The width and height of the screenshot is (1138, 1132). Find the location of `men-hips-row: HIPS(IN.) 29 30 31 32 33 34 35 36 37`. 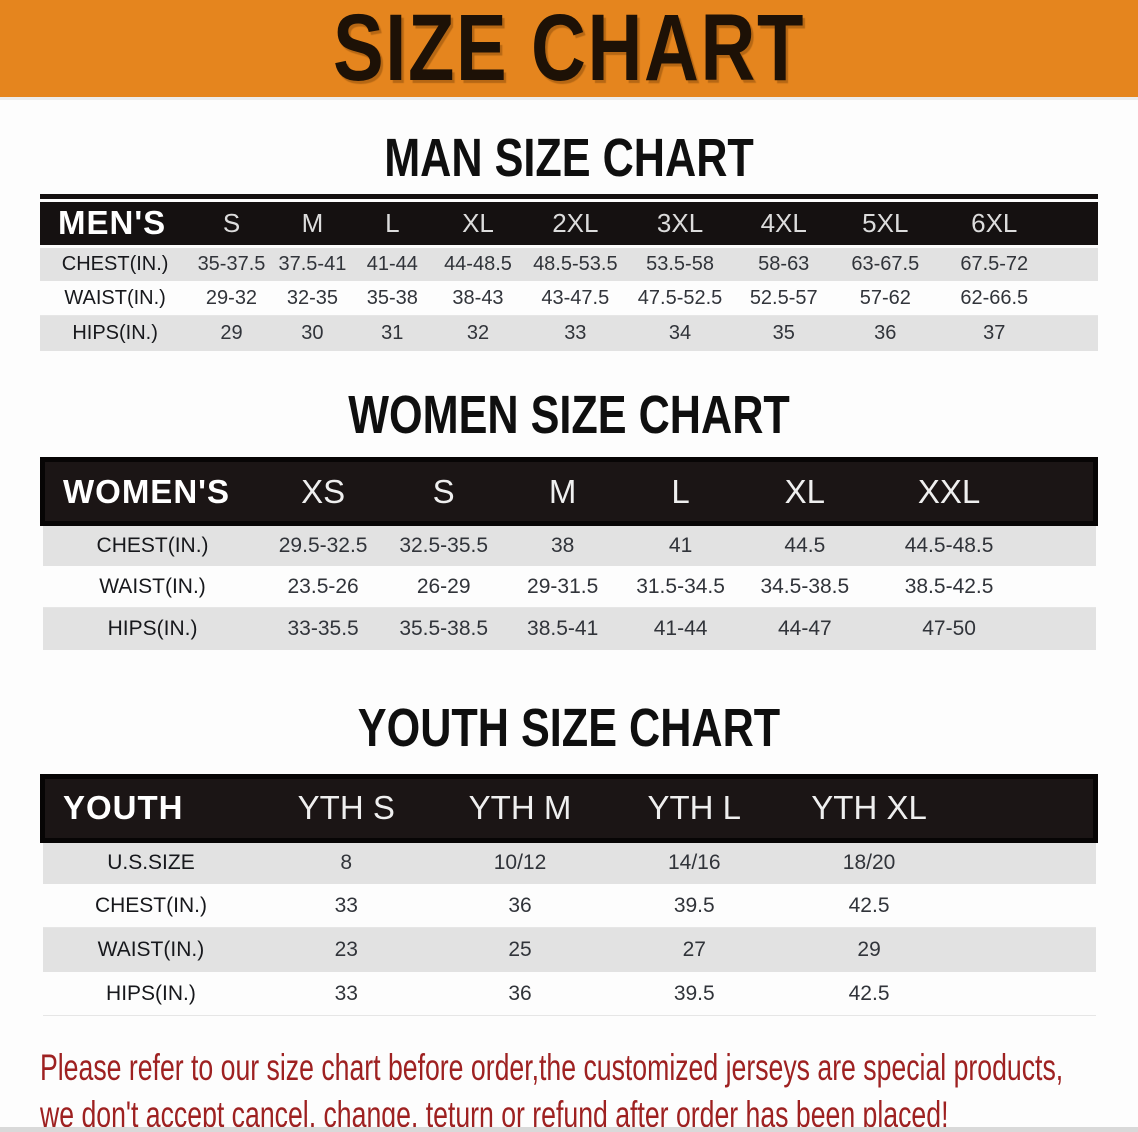

men-hips-row: HIPS(IN.) 29 30 31 32 33 34 35 36 37 is located at coordinates (569, 333).